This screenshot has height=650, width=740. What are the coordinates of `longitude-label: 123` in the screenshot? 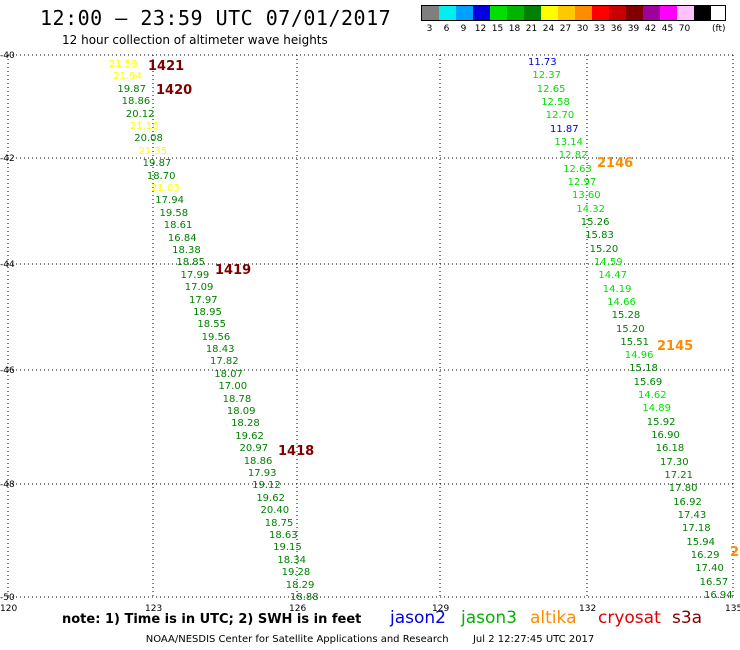 It's located at (154, 609).